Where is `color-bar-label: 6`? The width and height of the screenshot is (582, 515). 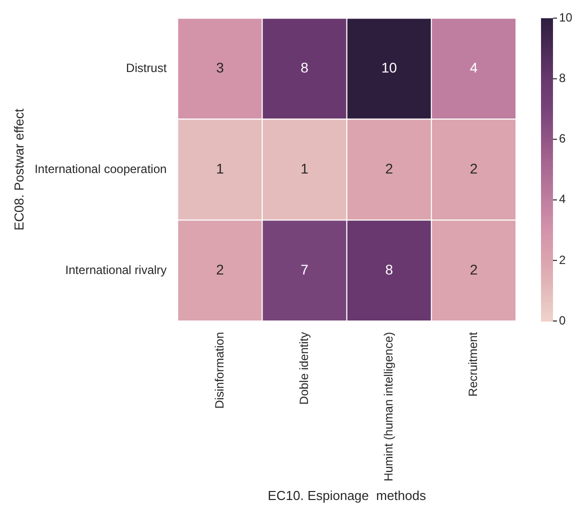
color-bar-label: 6 is located at coordinates (562, 139).